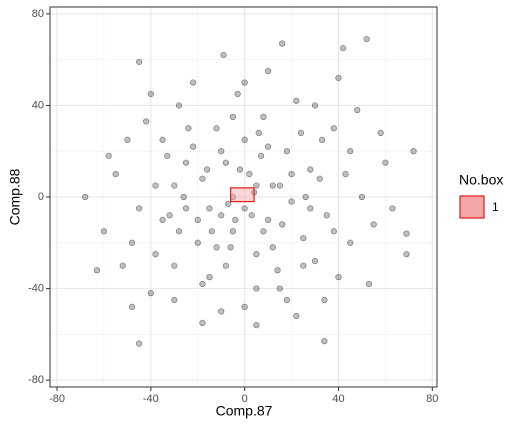 This screenshot has height=435, width=521. I want to click on legend-label: 1, so click(495, 207).